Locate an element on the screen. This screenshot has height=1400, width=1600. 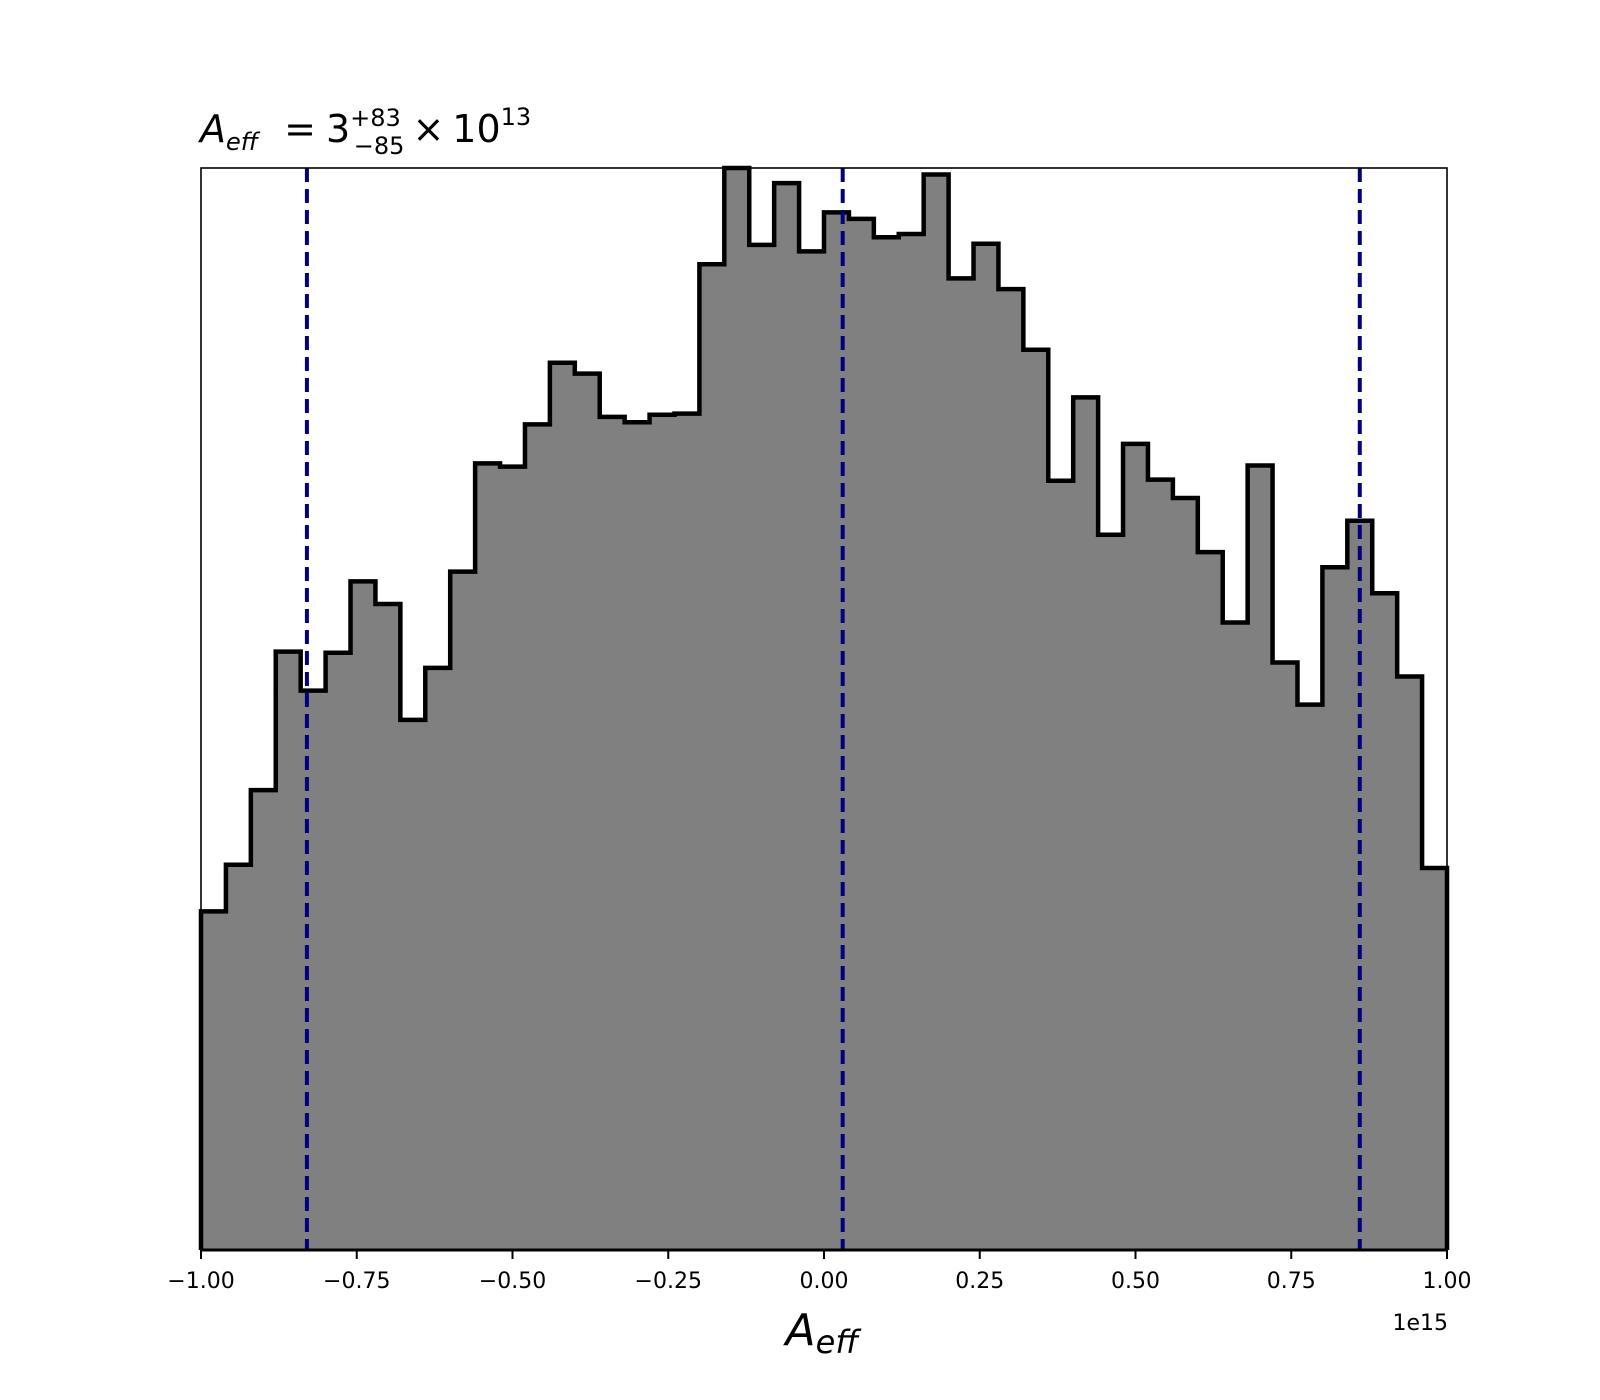
title-symbol-sub: eff is located at coordinates (243, 142).